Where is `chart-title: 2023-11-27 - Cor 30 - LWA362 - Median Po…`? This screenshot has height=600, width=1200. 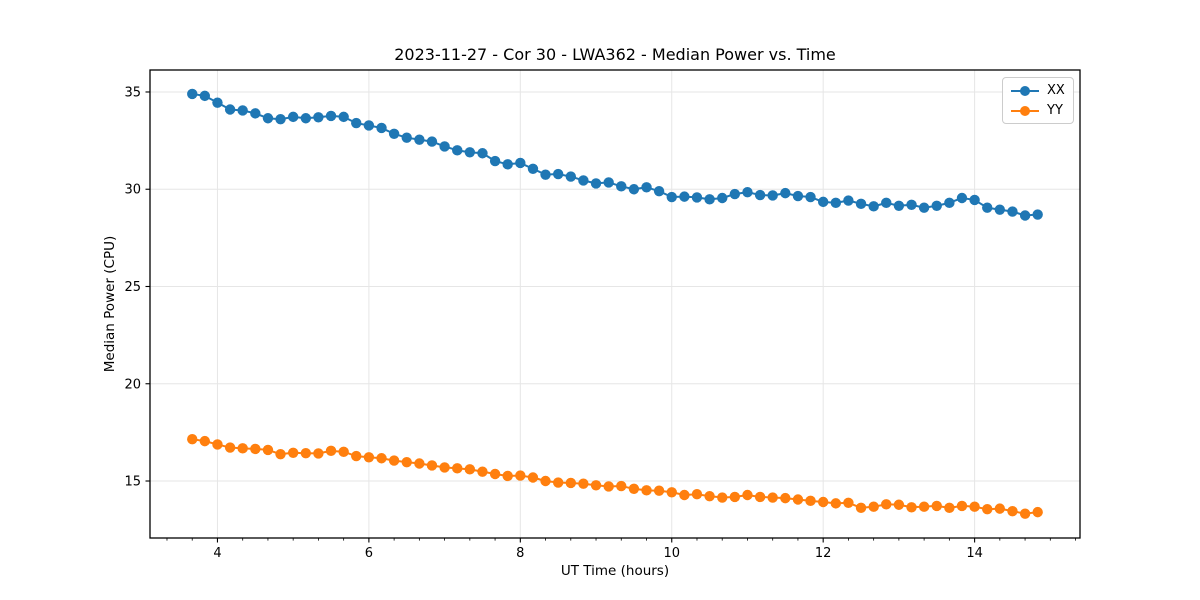
chart-title: 2023-11-27 - Cor 30 - LWA362 - Median Po… is located at coordinates (615, 54).